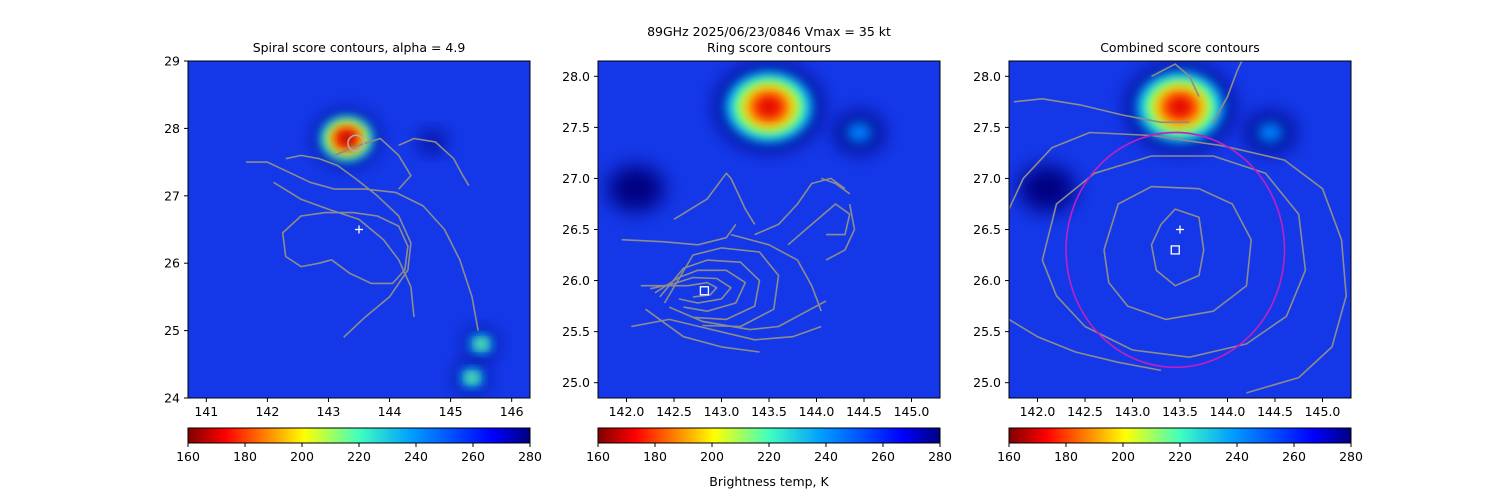  Describe the element at coordinates (1180, 47) in the screenshot. I see `axes-title: Combined score contours` at that location.